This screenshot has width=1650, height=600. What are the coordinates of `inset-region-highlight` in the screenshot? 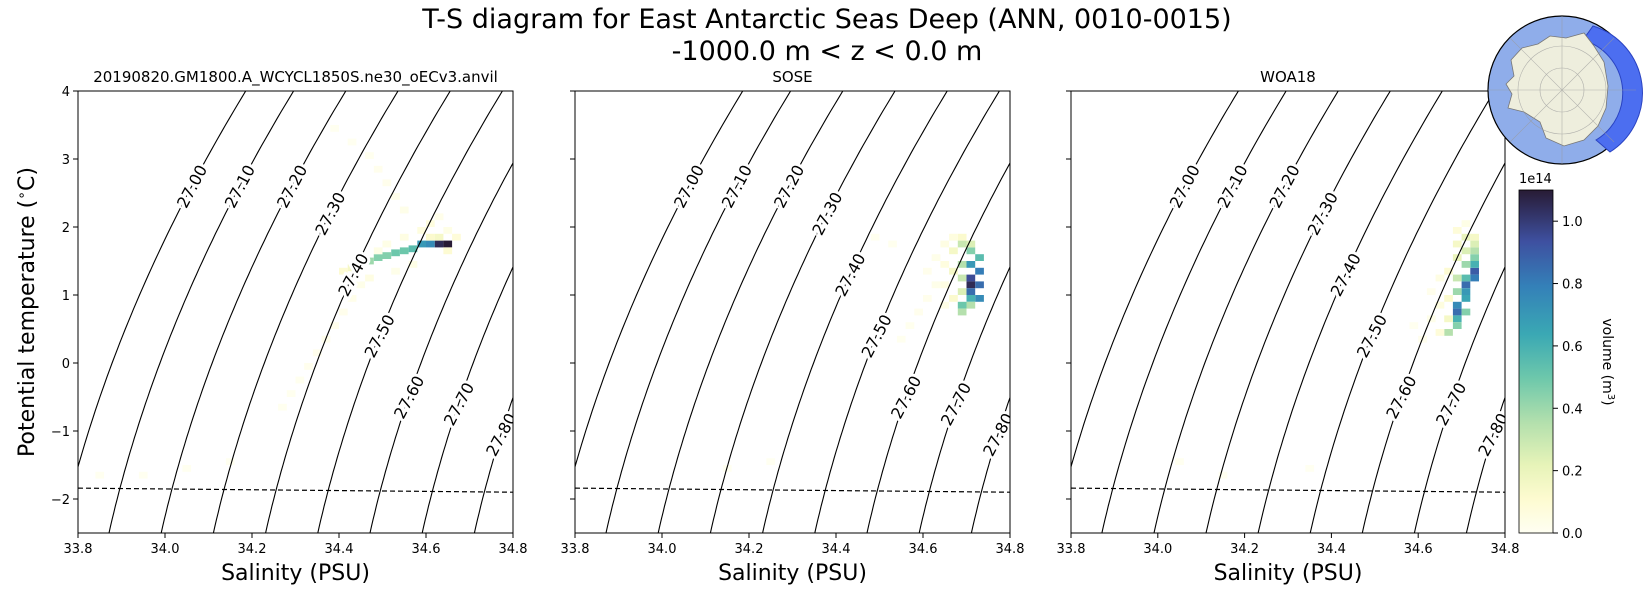 It's located at (1612, 89).